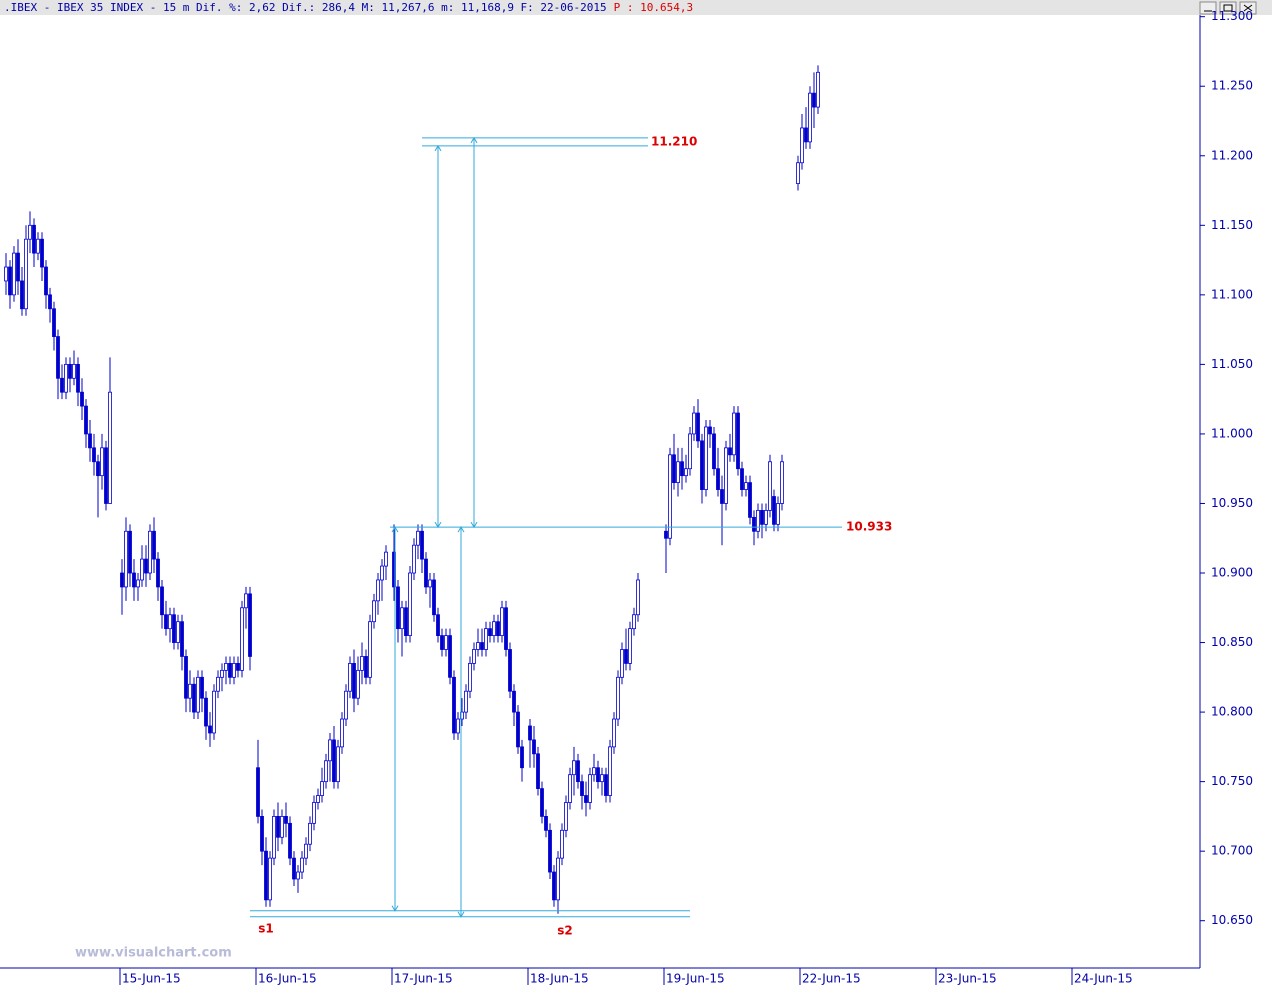  Describe the element at coordinates (1232, 781) in the screenshot. I see `y-tick-label: 10.750` at that location.